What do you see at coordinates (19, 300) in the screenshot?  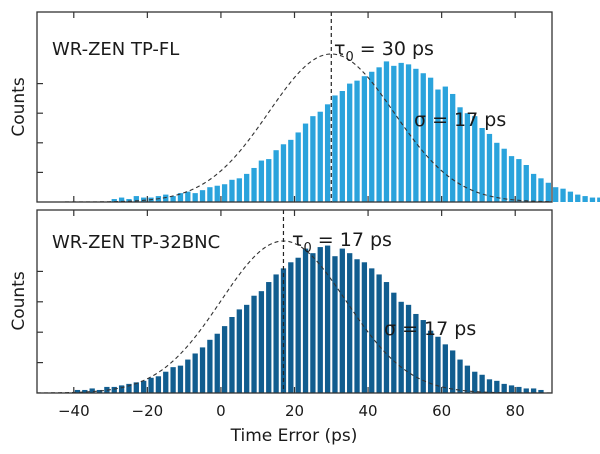 I see `bottom-y-axis-label: Counts` at bounding box center [19, 300].